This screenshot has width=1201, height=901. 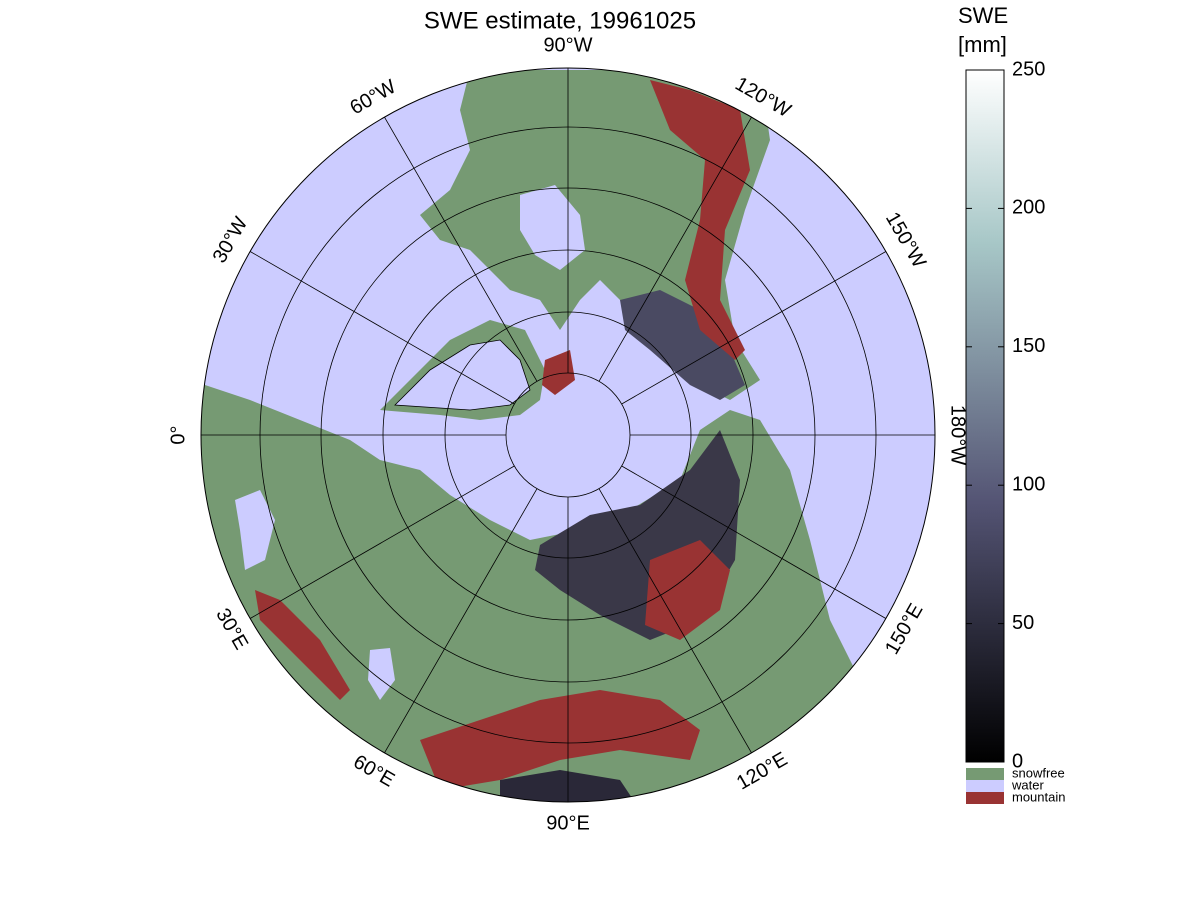 I want to click on legend-label: snowfree, so click(x=1038, y=772).